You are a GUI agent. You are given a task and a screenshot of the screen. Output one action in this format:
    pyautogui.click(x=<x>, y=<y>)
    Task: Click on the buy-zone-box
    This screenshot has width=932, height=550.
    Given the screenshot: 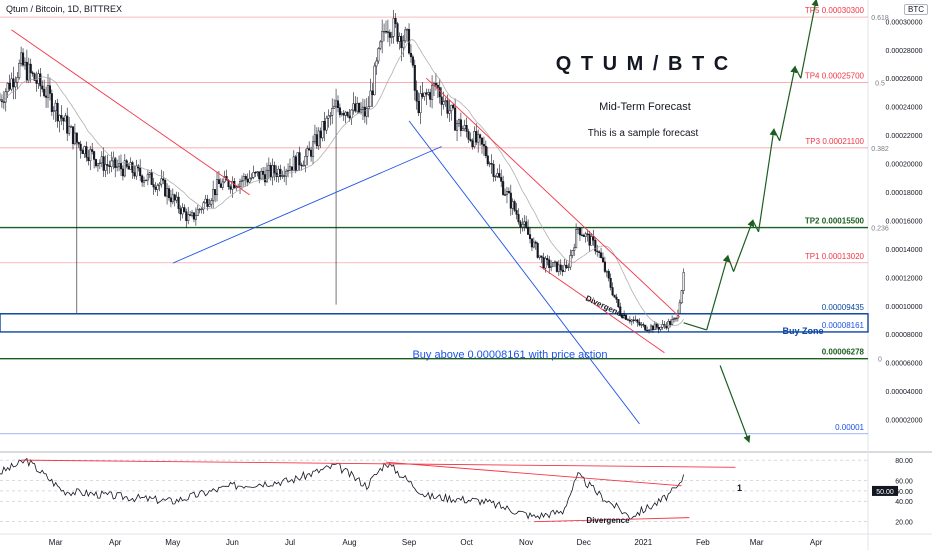 What is the action you would take?
    pyautogui.click(x=434, y=323)
    